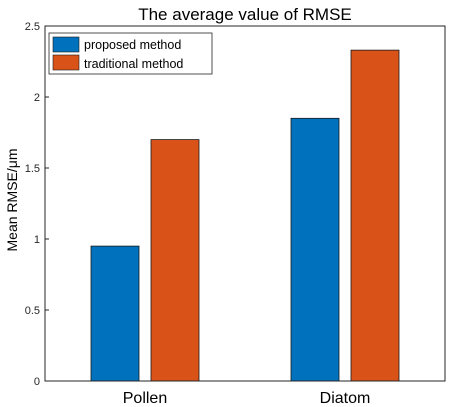  What do you see at coordinates (37, 240) in the screenshot?
I see `y-tick-label: 1` at bounding box center [37, 240].